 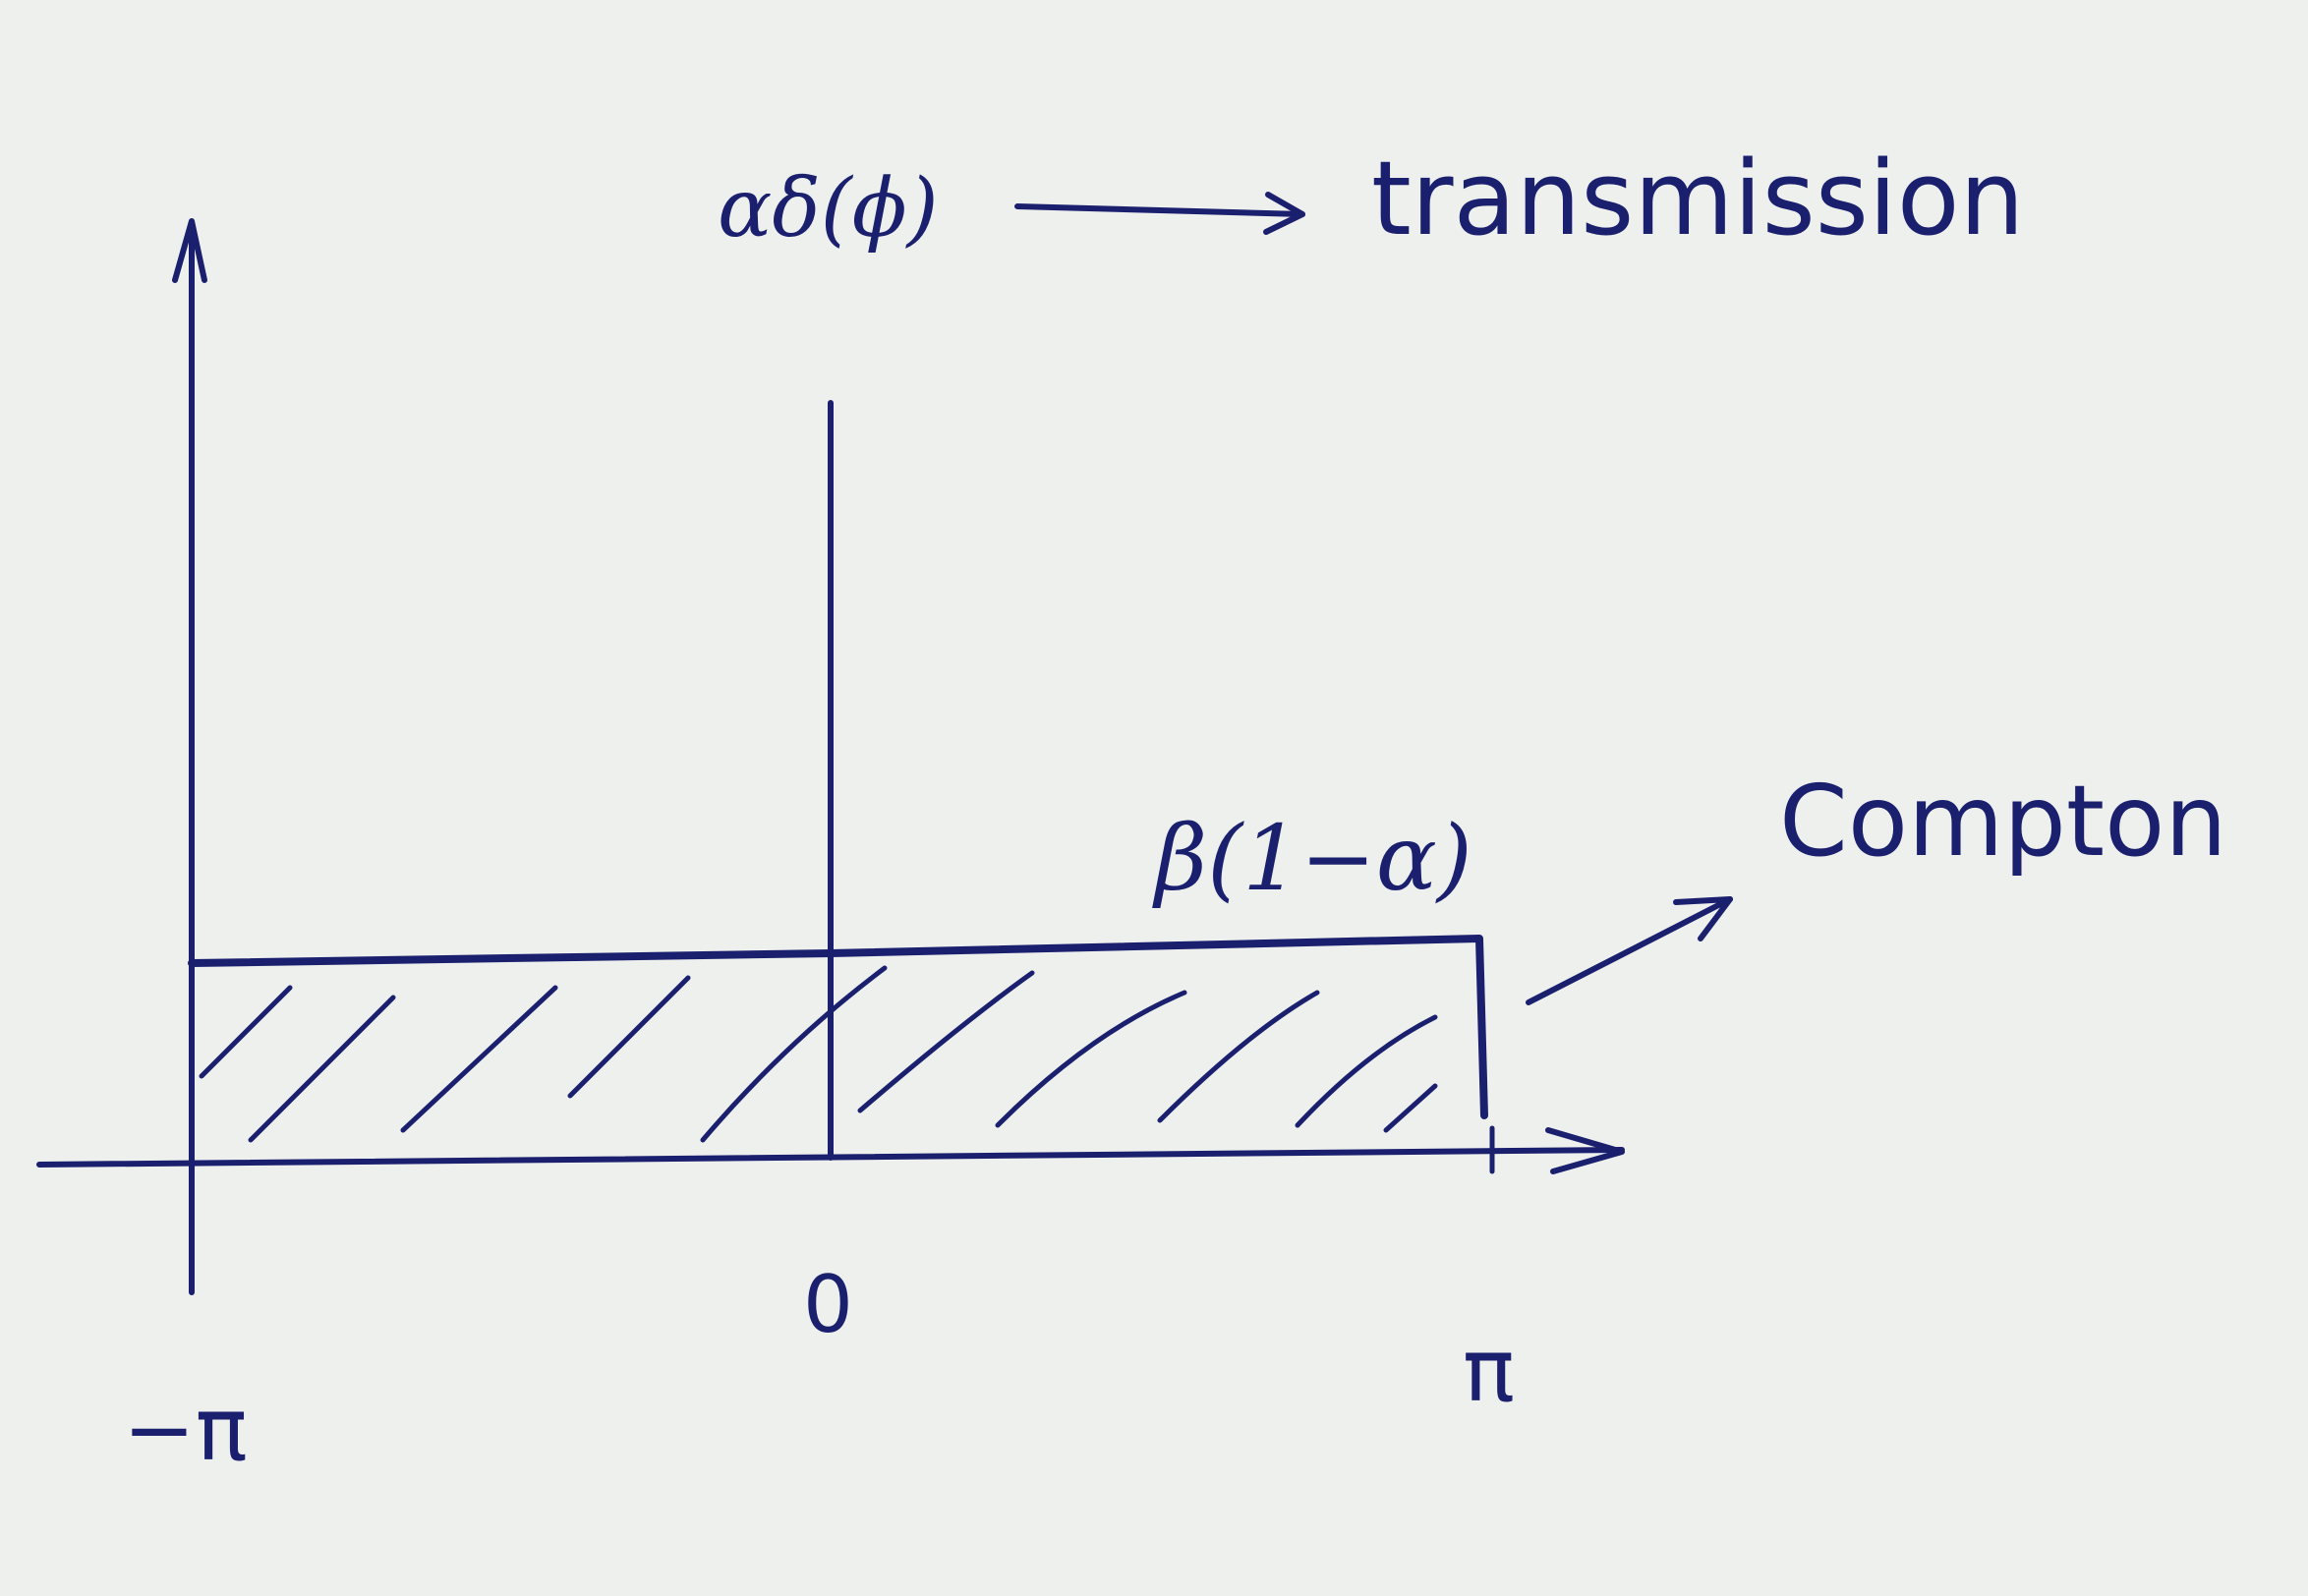 What do you see at coordinates (828, 209) in the screenshot?
I see `delta-label: αδ(ϕ)` at bounding box center [828, 209].